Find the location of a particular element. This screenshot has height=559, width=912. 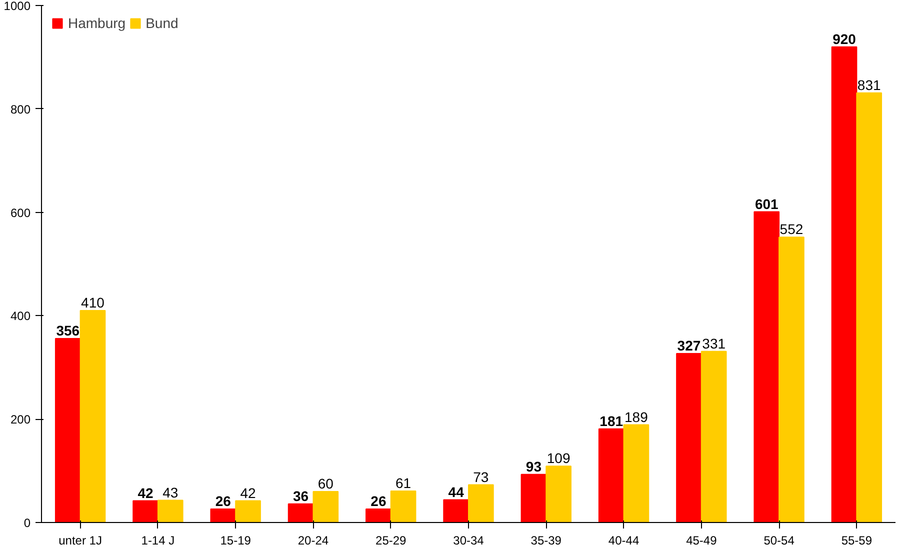

x-tick-label: 1-14 J is located at coordinates (158, 541).